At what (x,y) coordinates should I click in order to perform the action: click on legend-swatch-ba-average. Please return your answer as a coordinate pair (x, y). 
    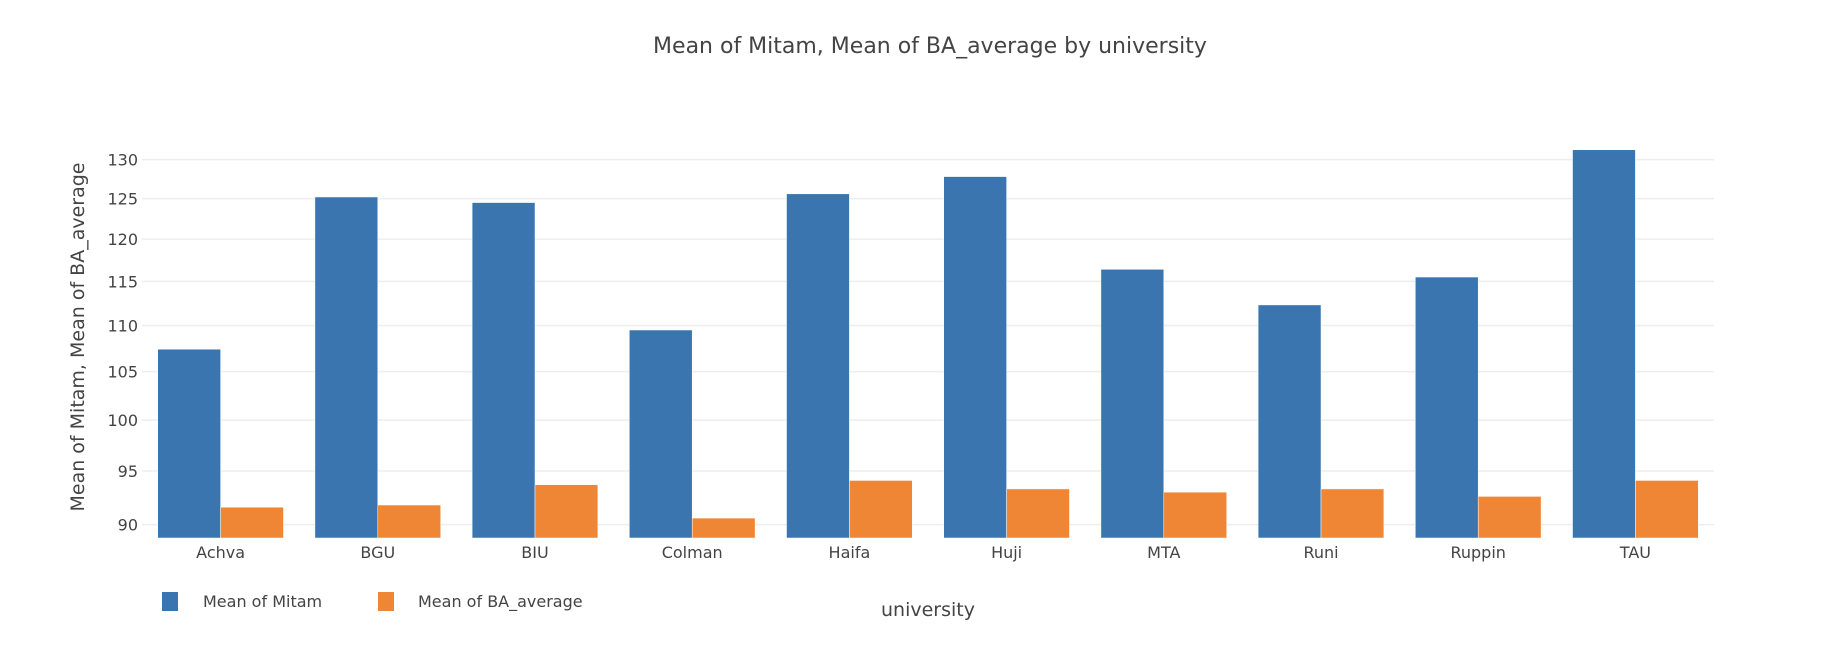
    Looking at the image, I should click on (386, 601).